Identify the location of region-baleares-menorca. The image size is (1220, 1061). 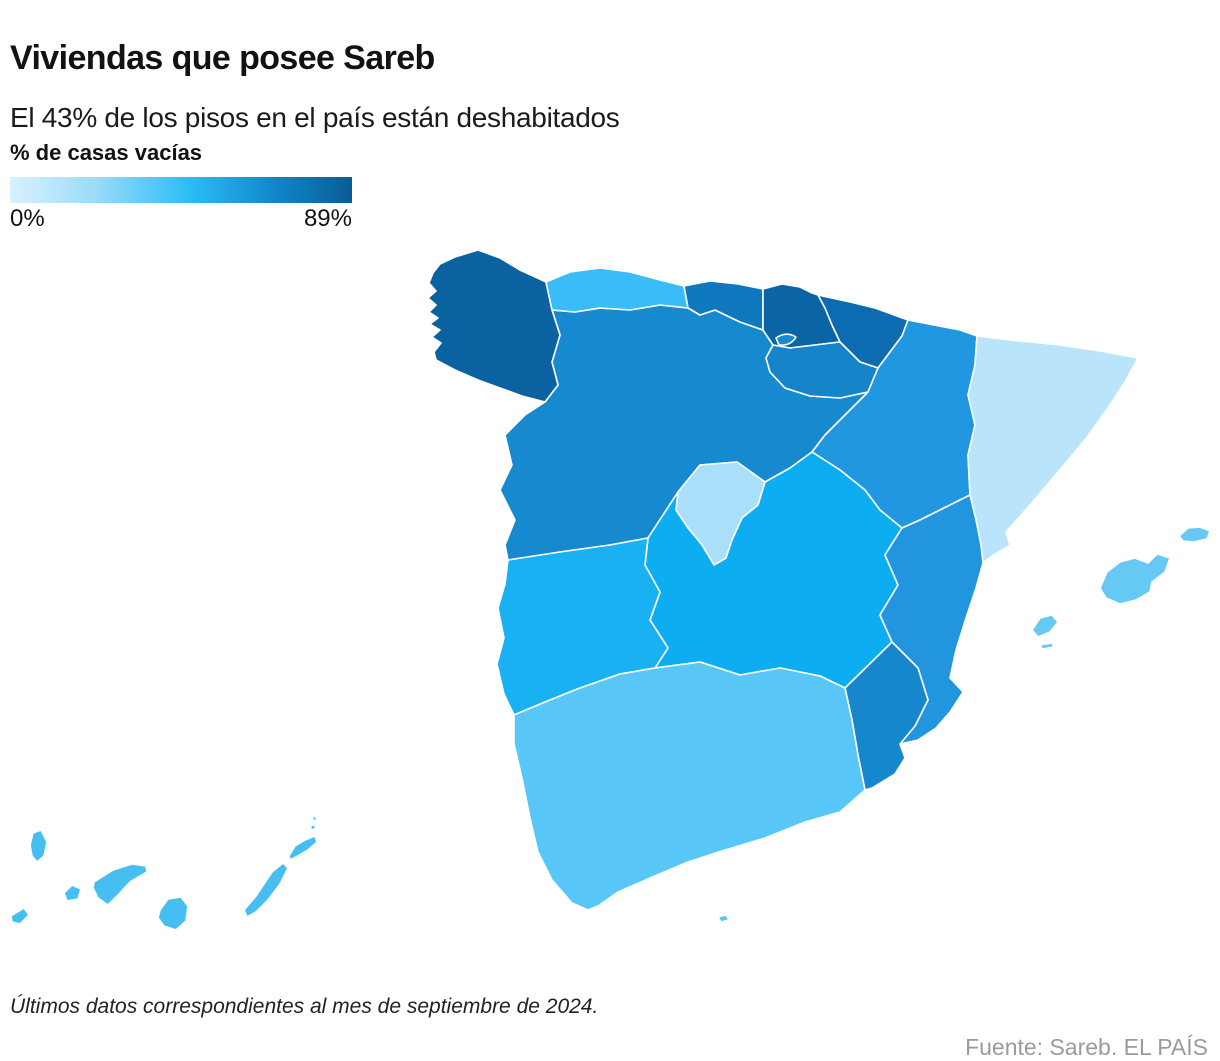
(1194, 534).